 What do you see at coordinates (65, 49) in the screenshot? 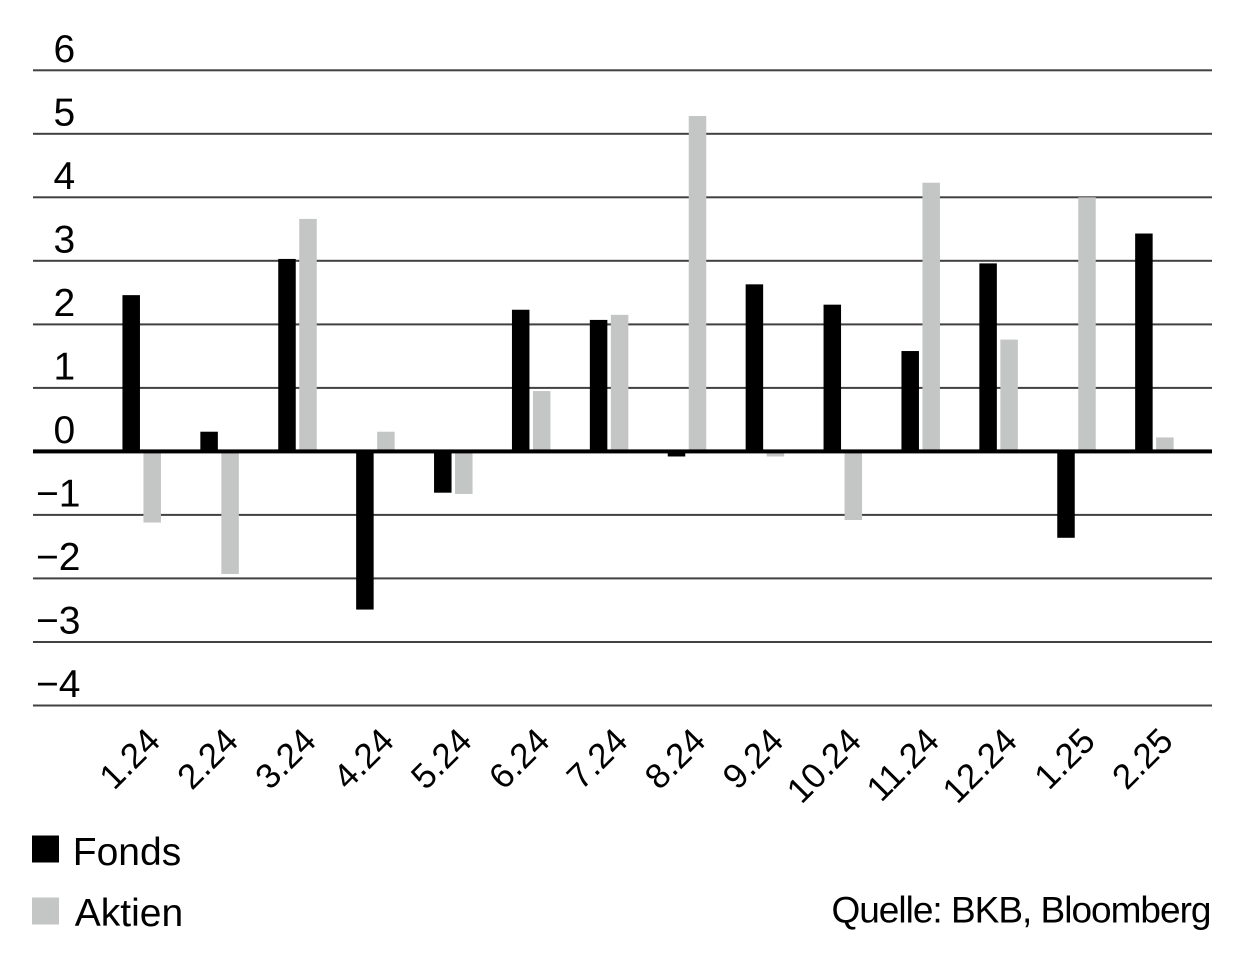
I see `svg-text: 6` at bounding box center [65, 49].